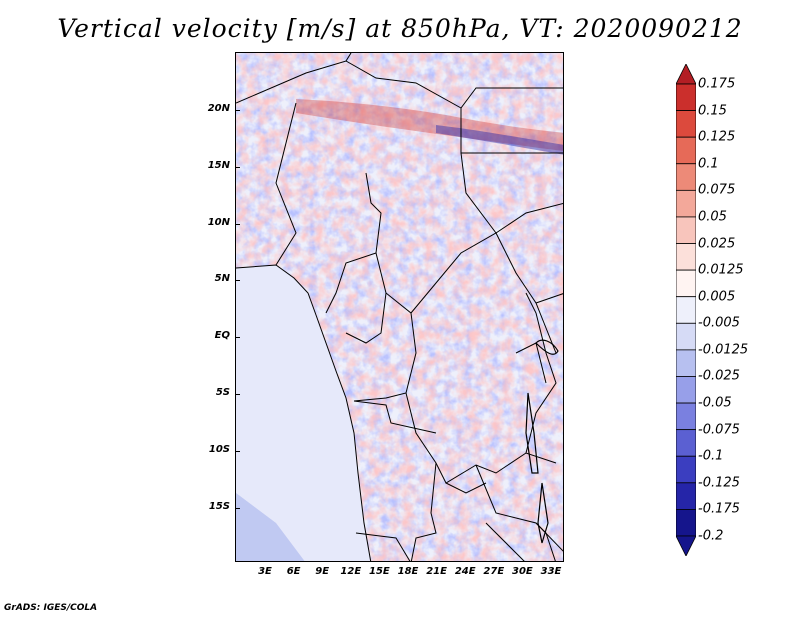 The width and height of the screenshot is (800, 618). Describe the element at coordinates (351, 571) in the screenshot. I see `lon-label: 12E` at that location.